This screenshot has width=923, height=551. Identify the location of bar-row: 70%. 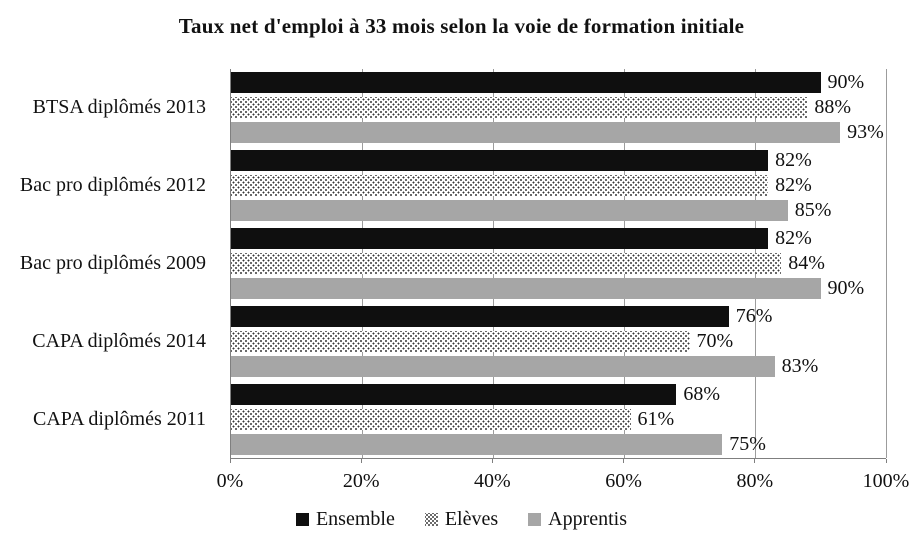
(558, 340).